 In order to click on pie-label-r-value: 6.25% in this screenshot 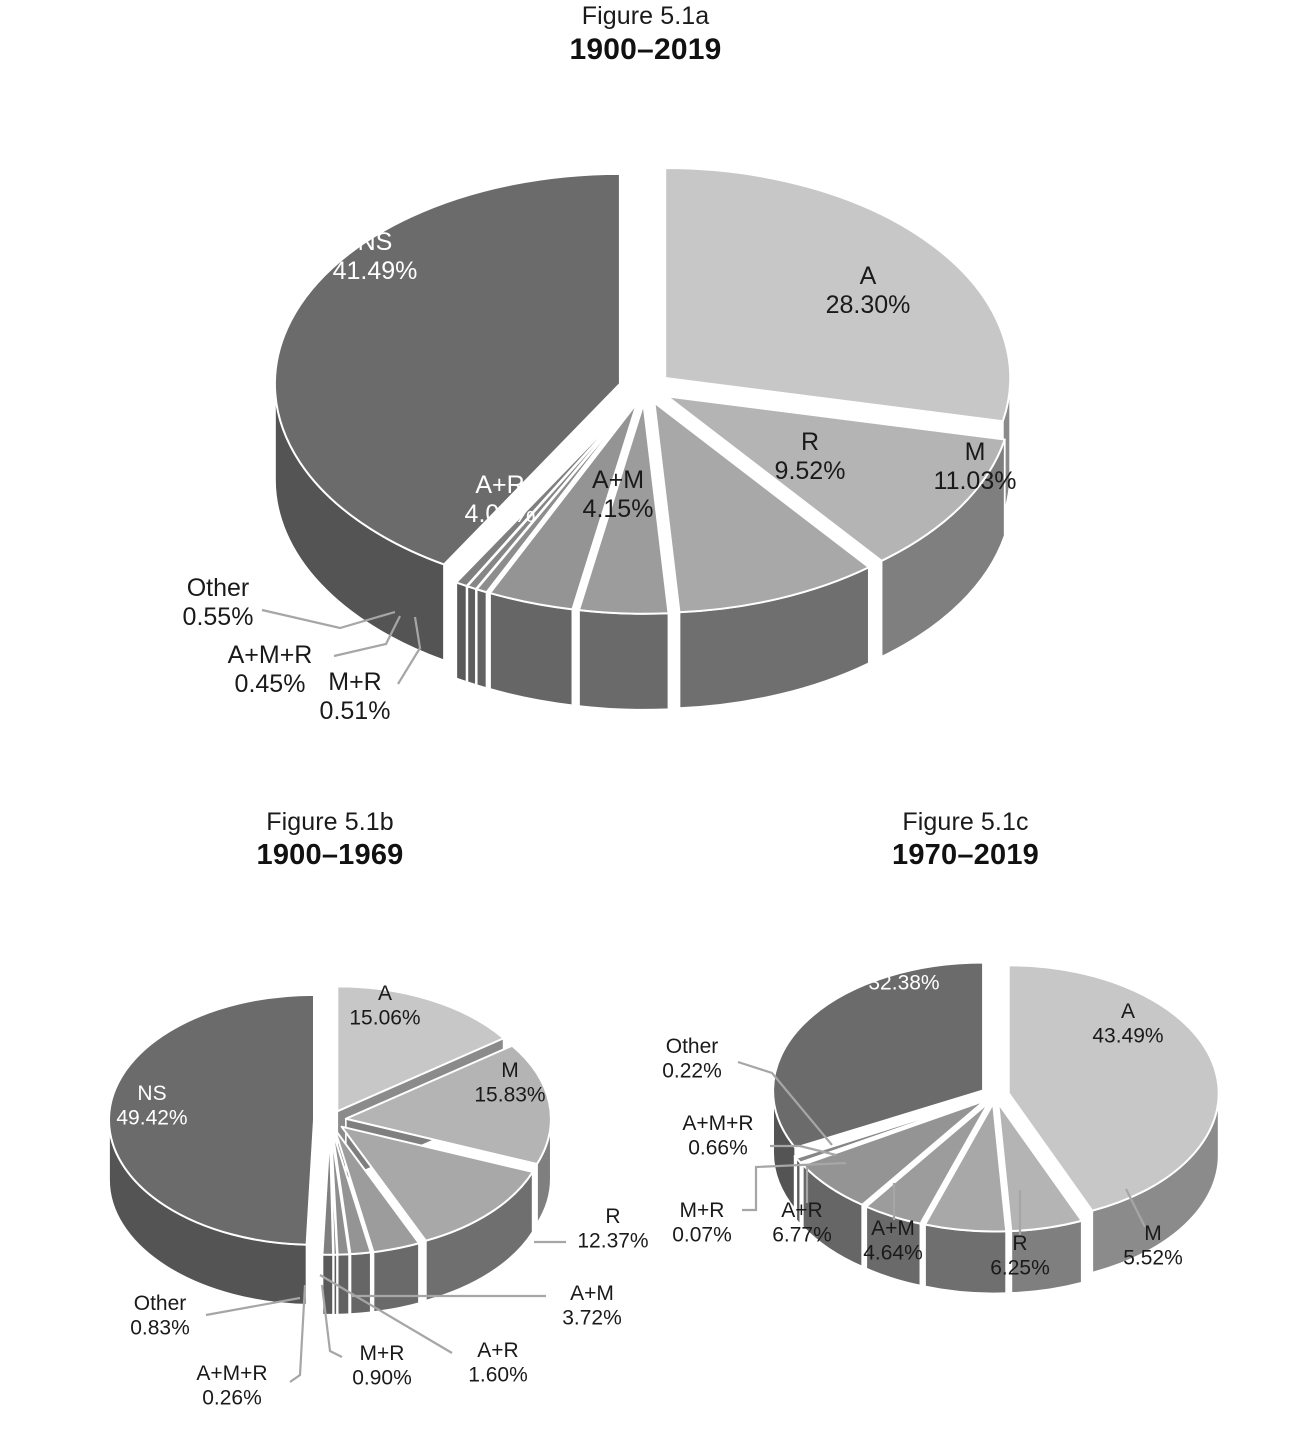, I will do `click(1020, 1267)`.